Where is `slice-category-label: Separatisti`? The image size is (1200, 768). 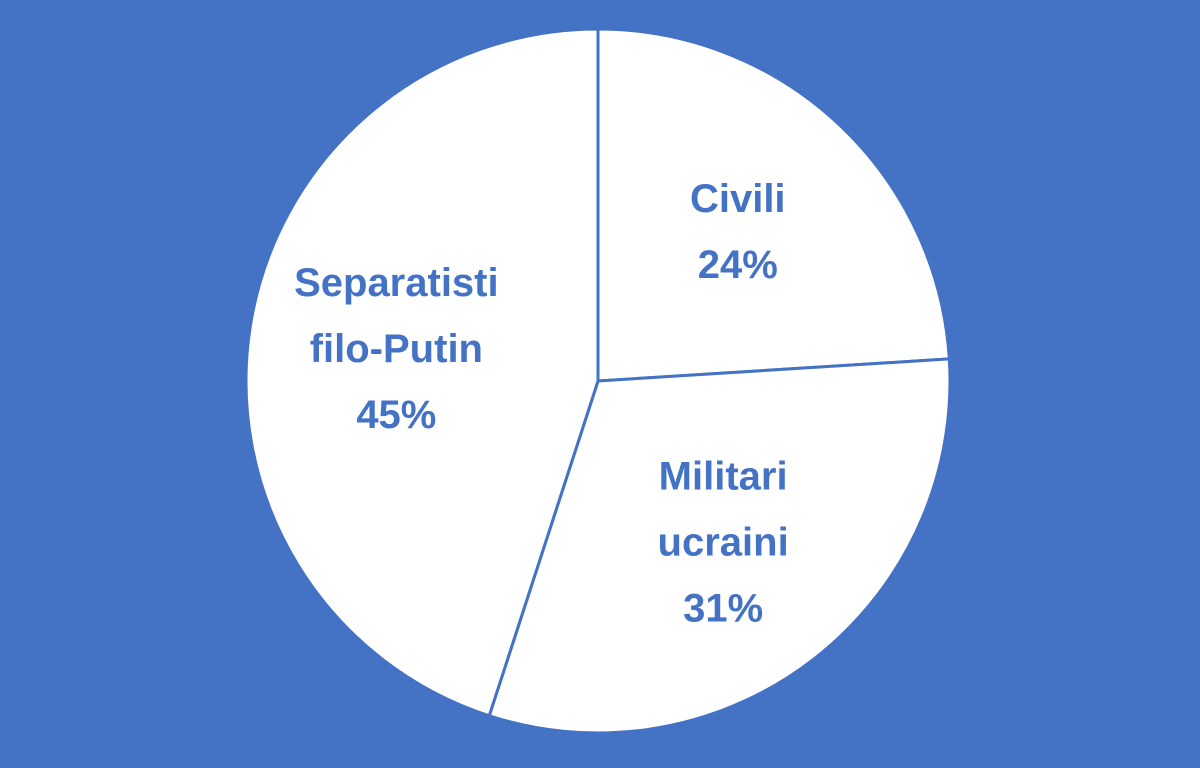 slice-category-label: Separatisti is located at coordinates (396, 283).